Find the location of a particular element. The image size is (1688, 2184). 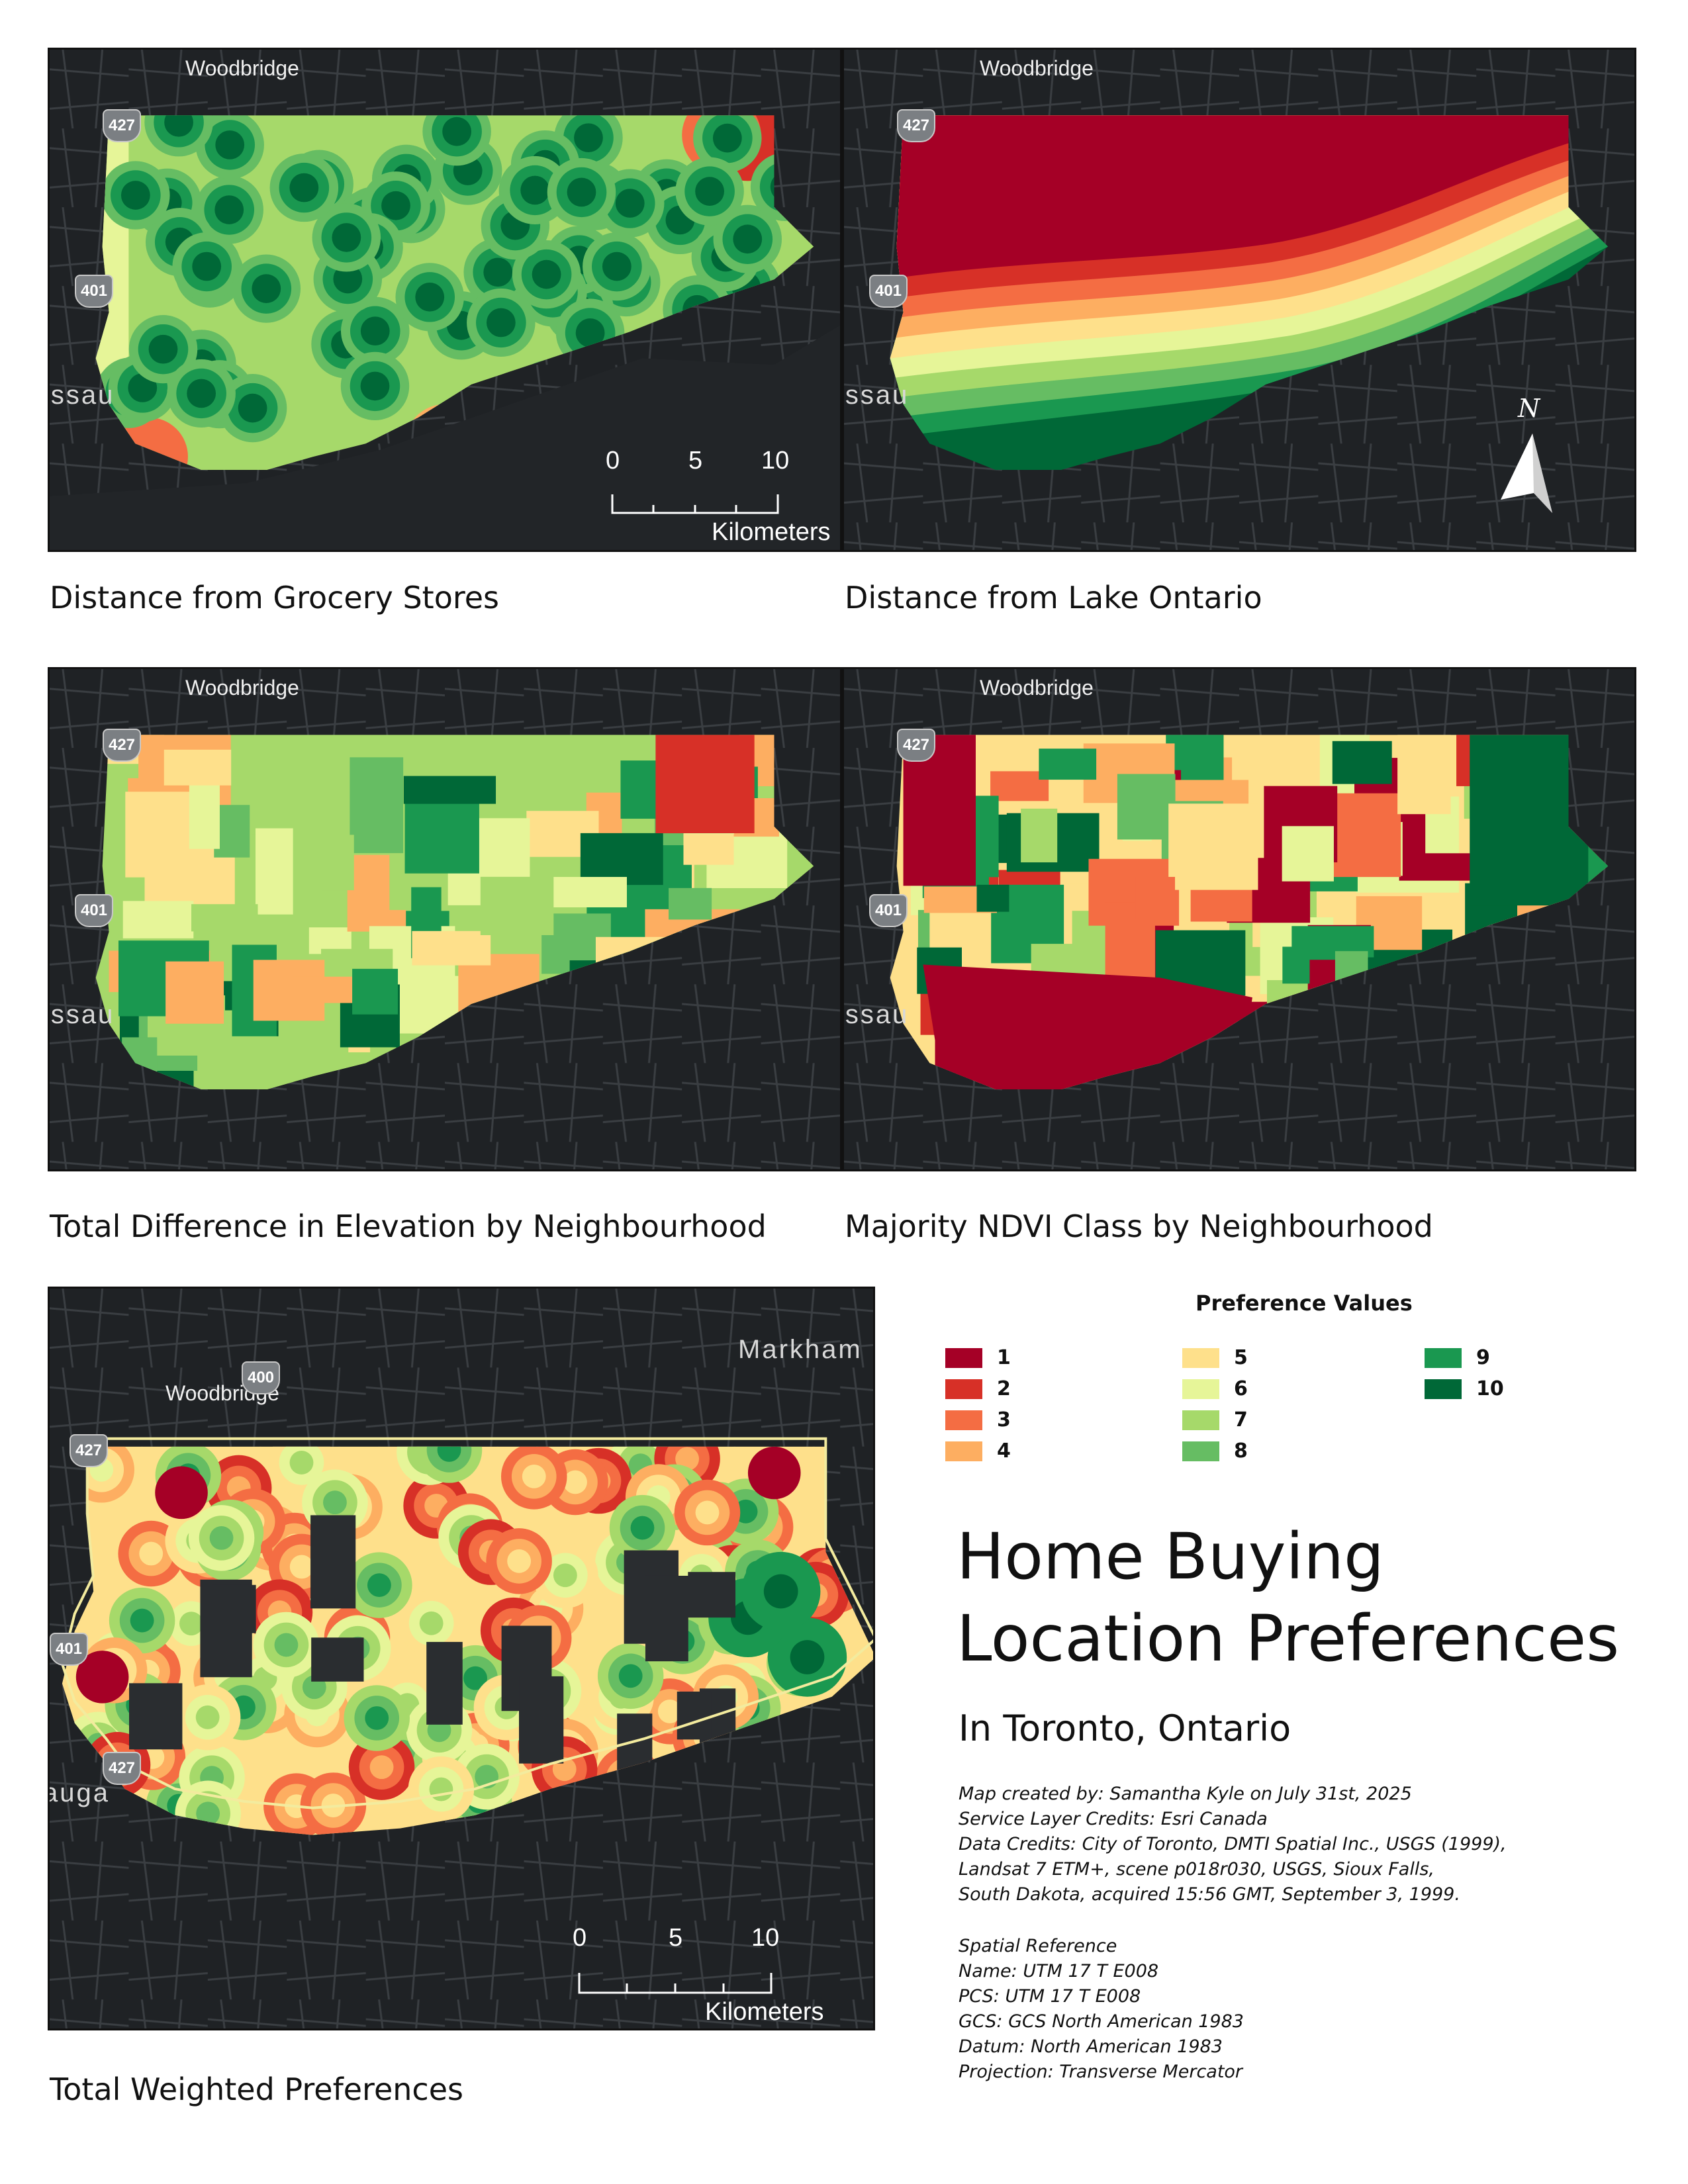

legend-item-5: 5 is located at coordinates (1215, 1357).